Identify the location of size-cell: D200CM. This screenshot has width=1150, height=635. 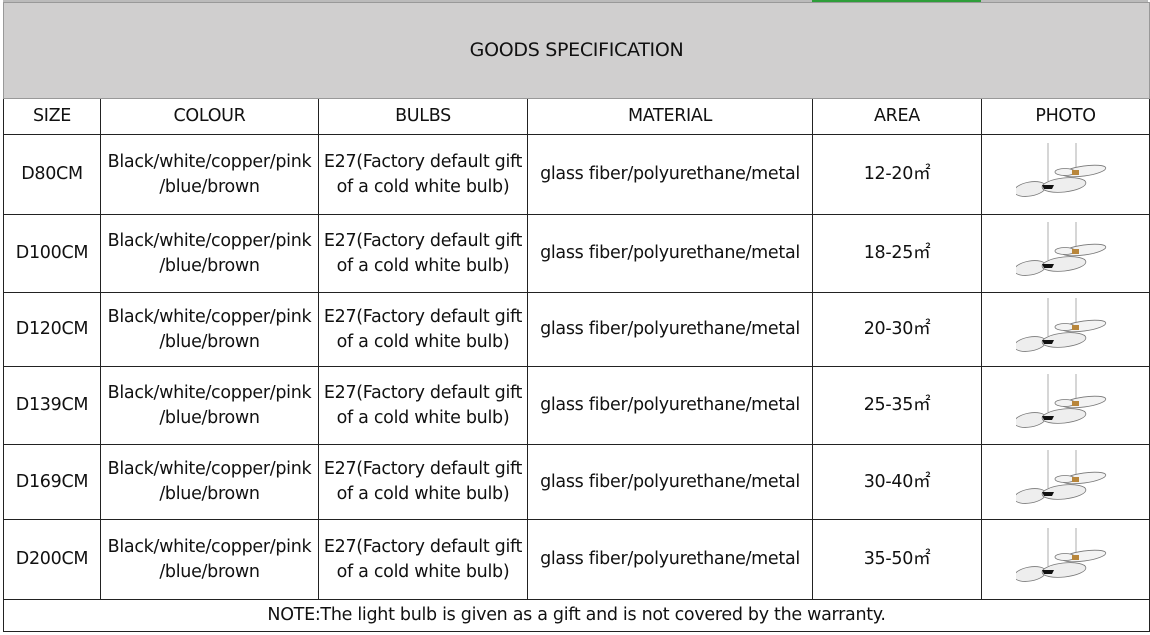
(52, 559).